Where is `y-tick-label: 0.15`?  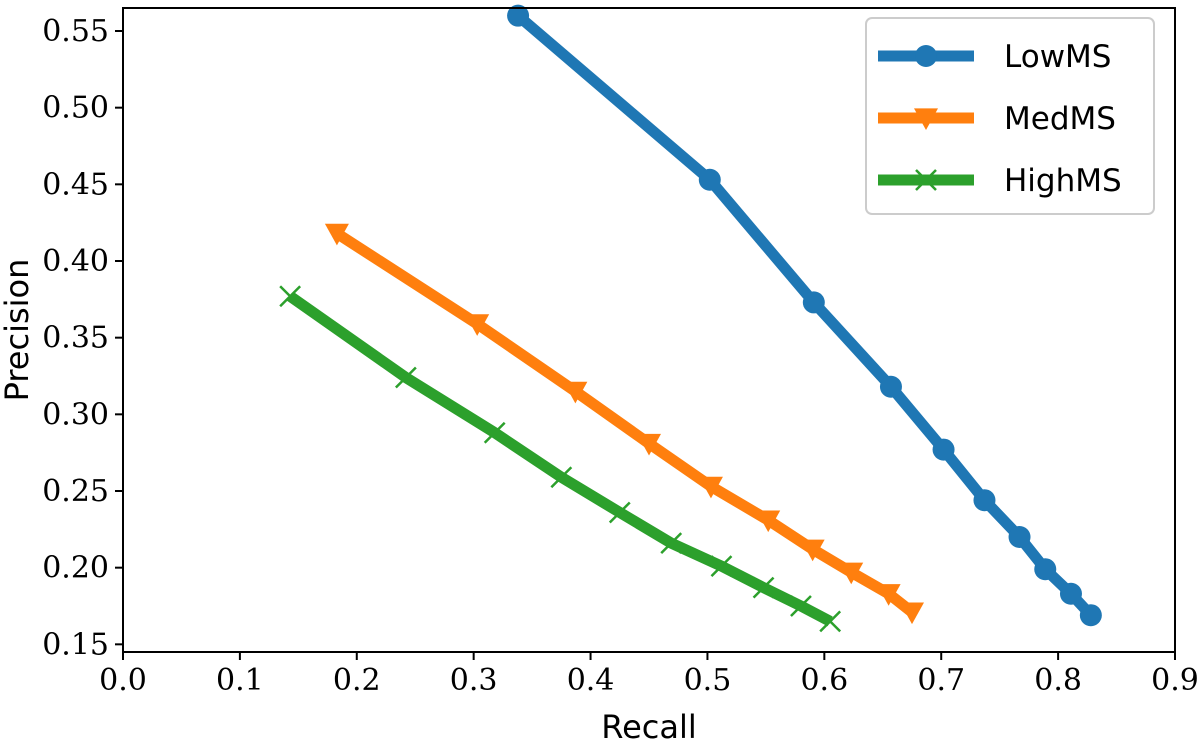 y-tick-label: 0.15 is located at coordinates (75, 644).